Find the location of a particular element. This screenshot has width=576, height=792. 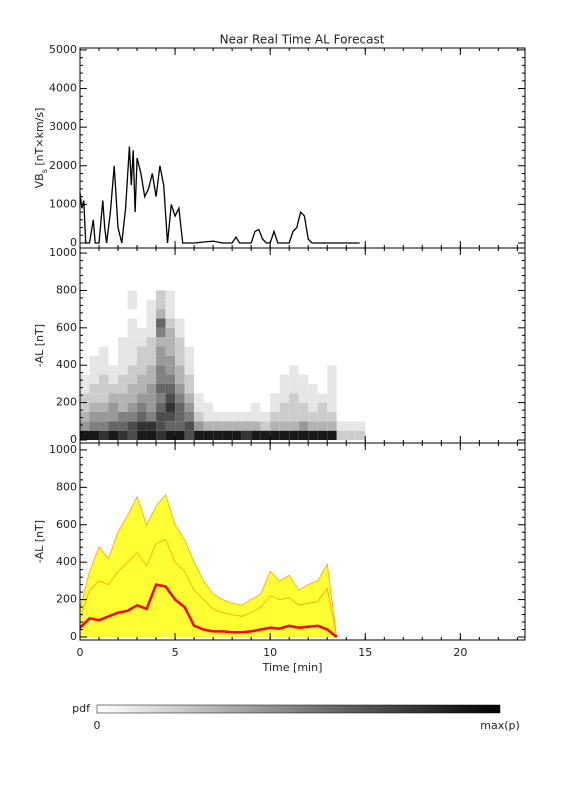

data-line is located at coordinates (208, 565).